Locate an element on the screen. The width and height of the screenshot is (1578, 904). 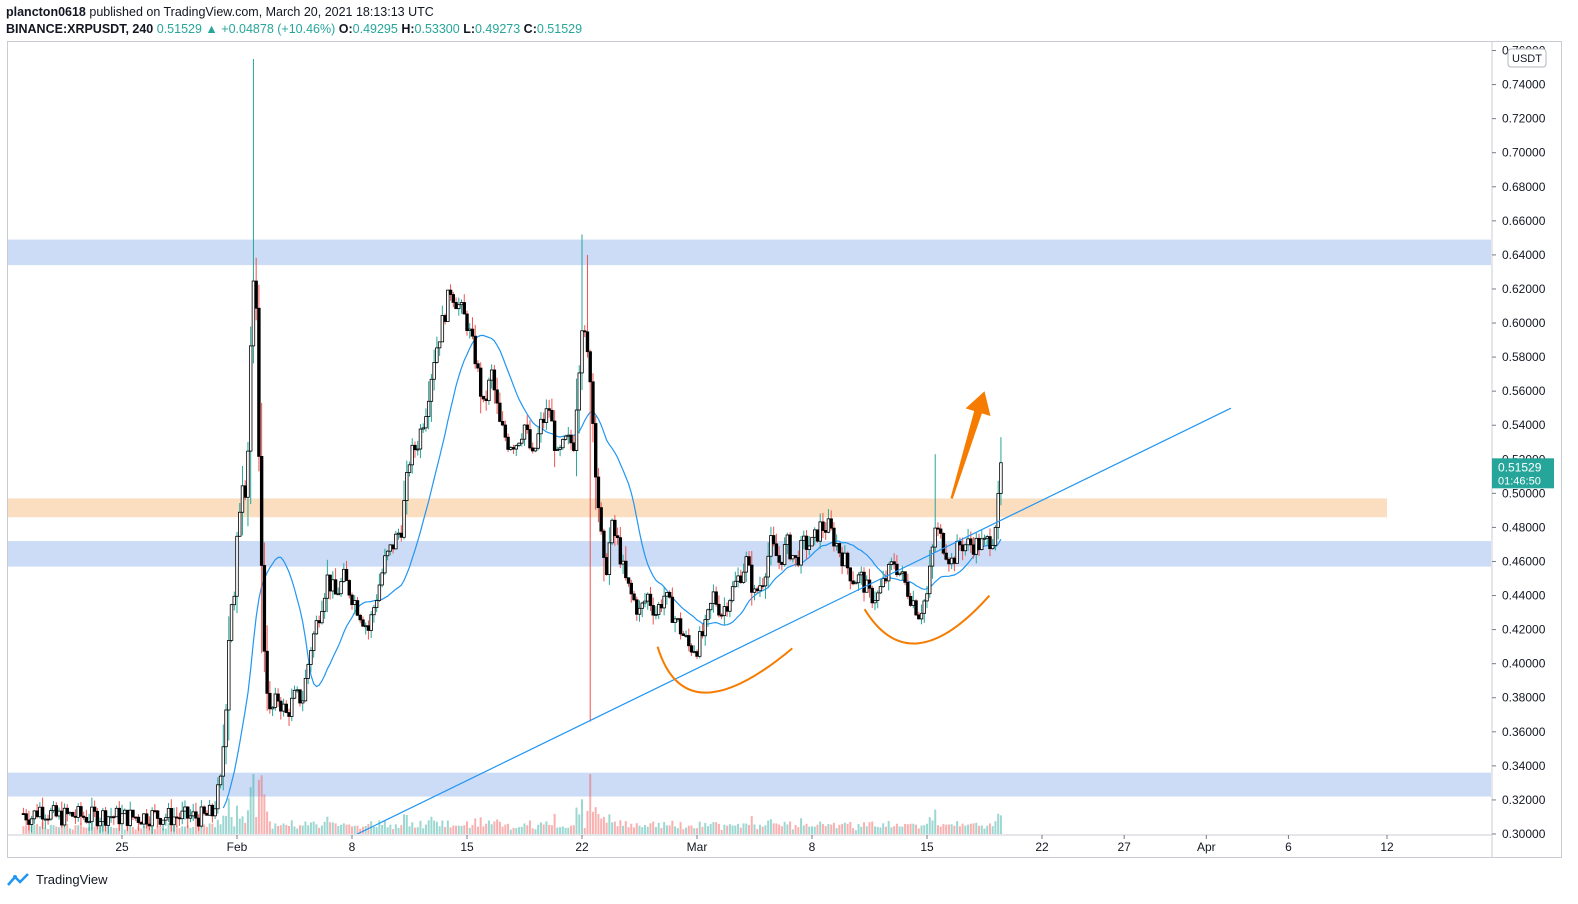
close-value: 0.51529 is located at coordinates (559, 29).